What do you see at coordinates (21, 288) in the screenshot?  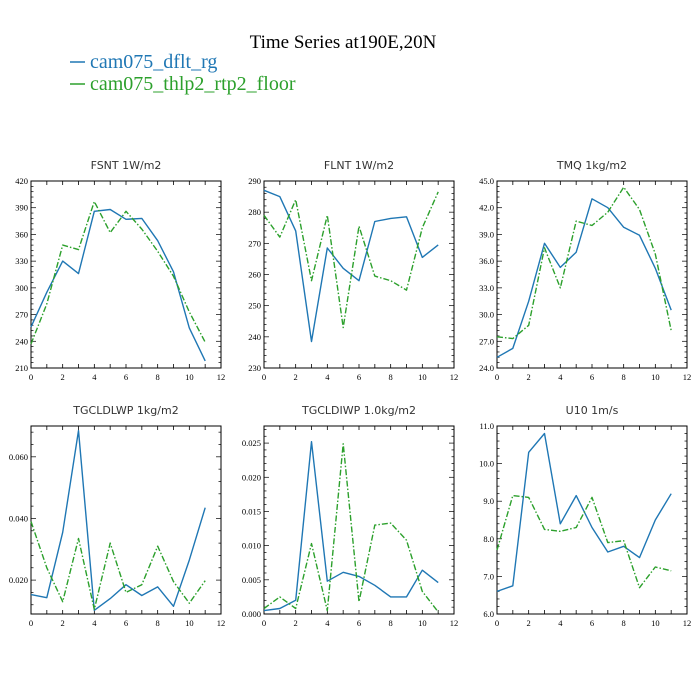 I see `y-tick-label: 300` at bounding box center [21, 288].